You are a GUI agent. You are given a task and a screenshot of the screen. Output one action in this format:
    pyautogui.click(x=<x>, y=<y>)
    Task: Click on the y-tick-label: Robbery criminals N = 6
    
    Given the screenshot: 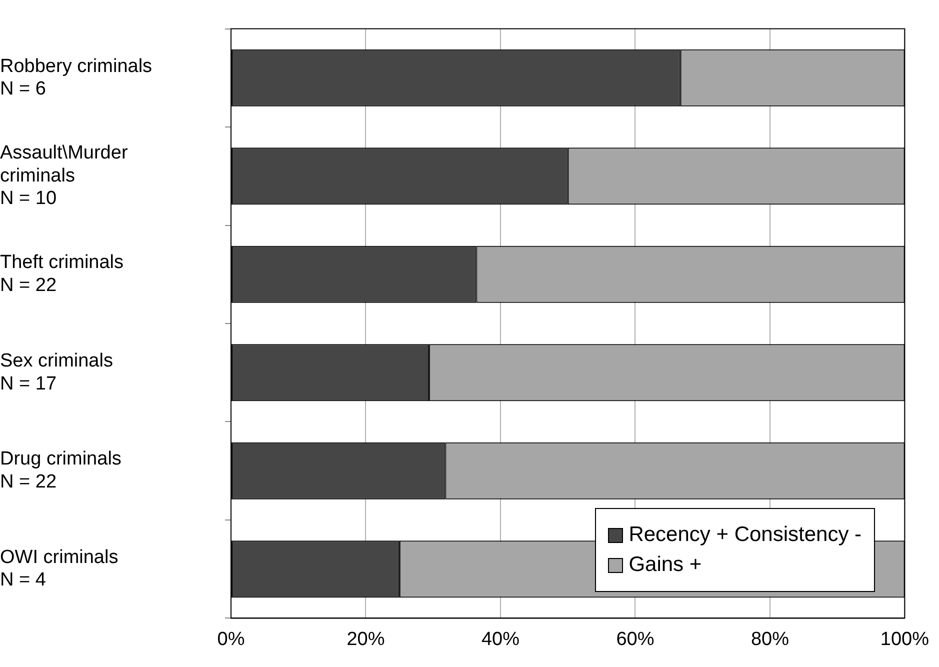 What is the action you would take?
    pyautogui.click(x=76, y=78)
    